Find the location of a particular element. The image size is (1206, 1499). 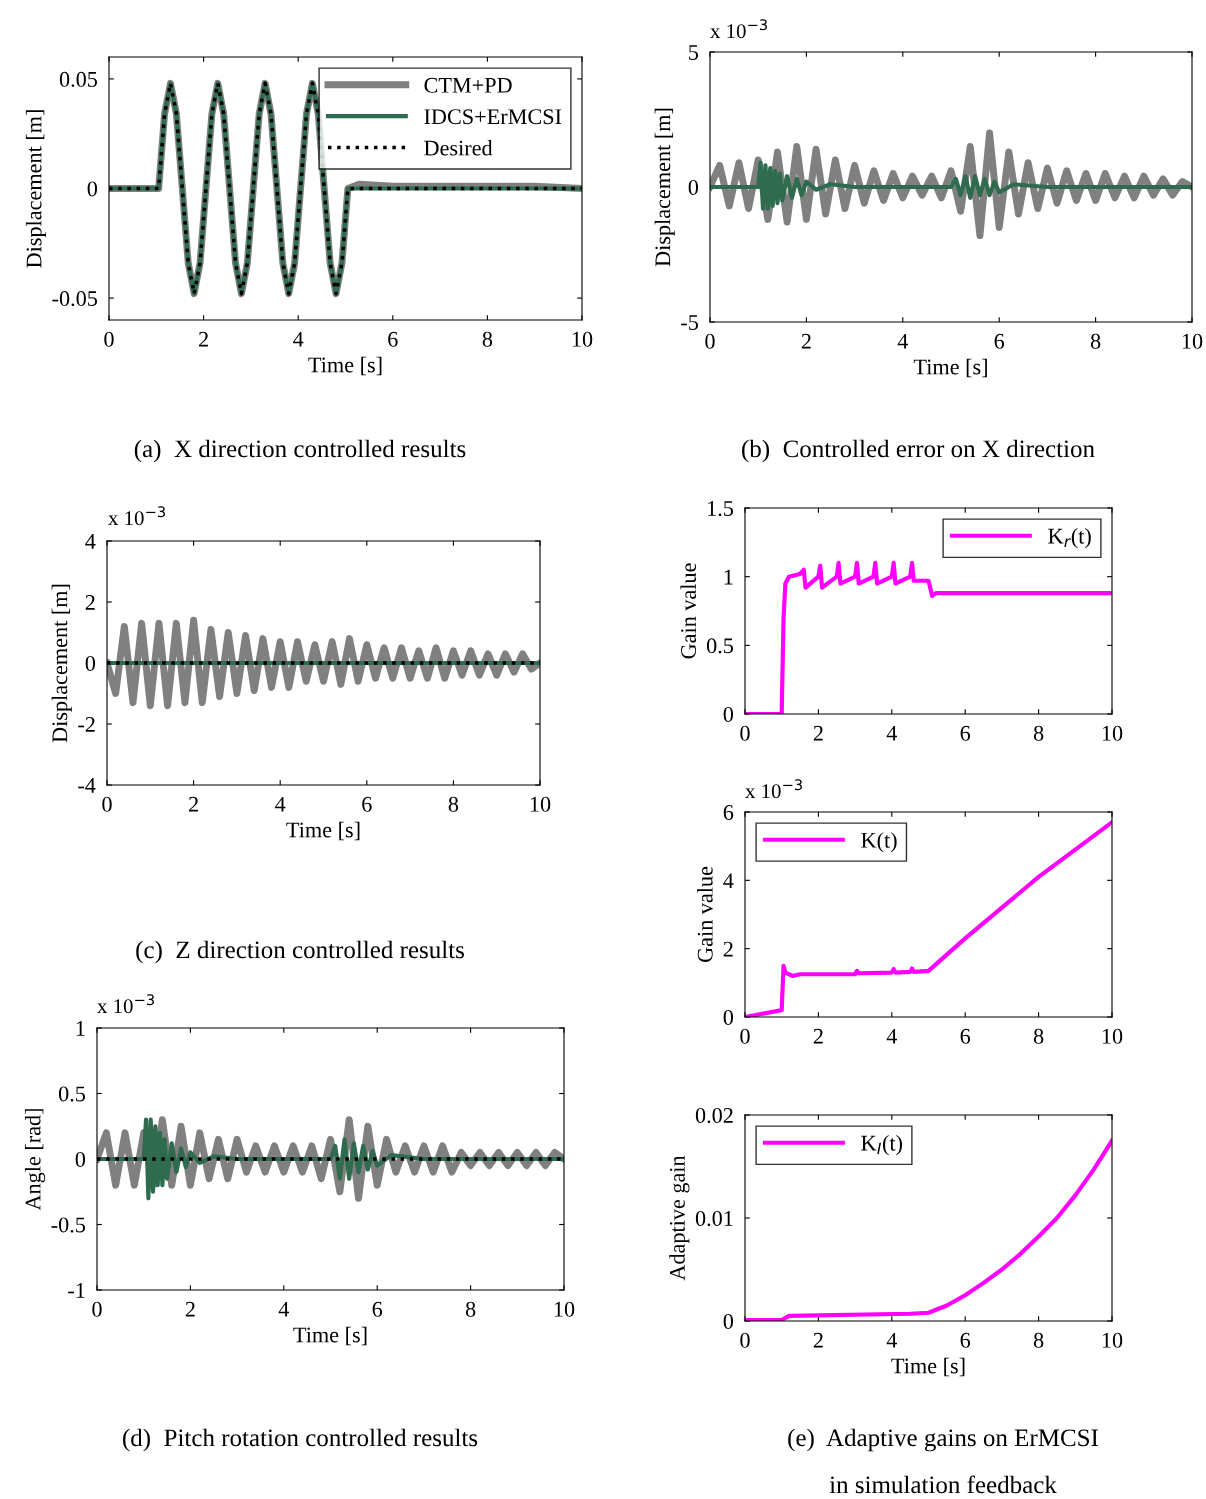

y-tick-label: 0.02 is located at coordinates (714, 1115).